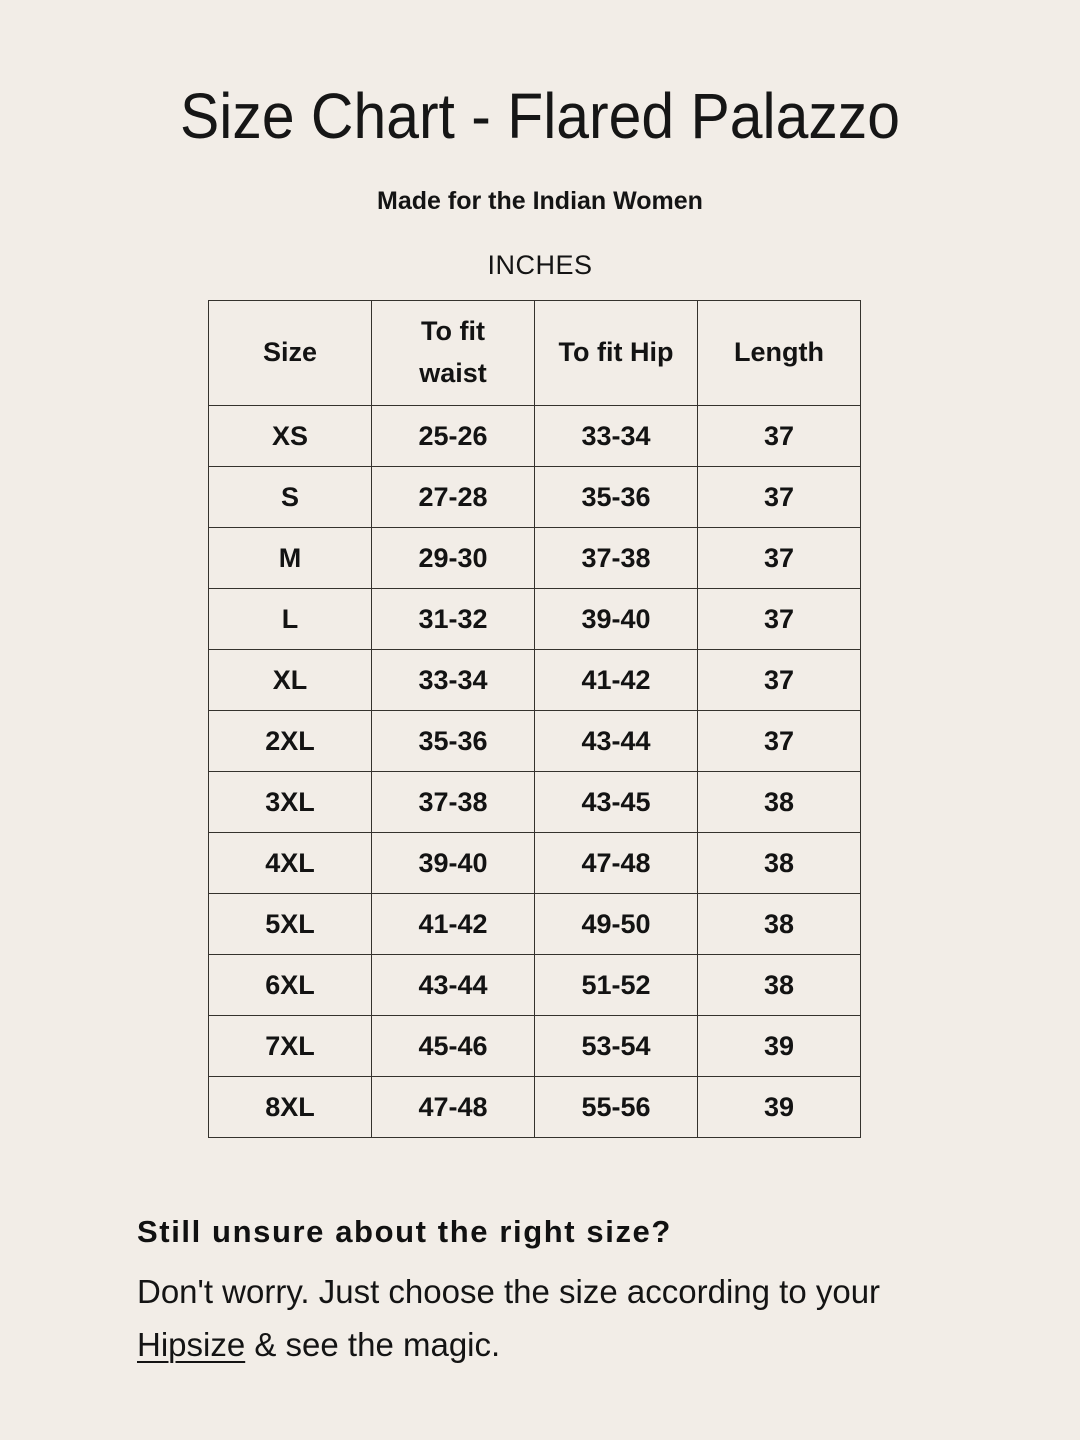 Image resolution: width=1080 pixels, height=1440 pixels. What do you see at coordinates (616, 497) in the screenshot?
I see `hip-cell: 35-36` at bounding box center [616, 497].